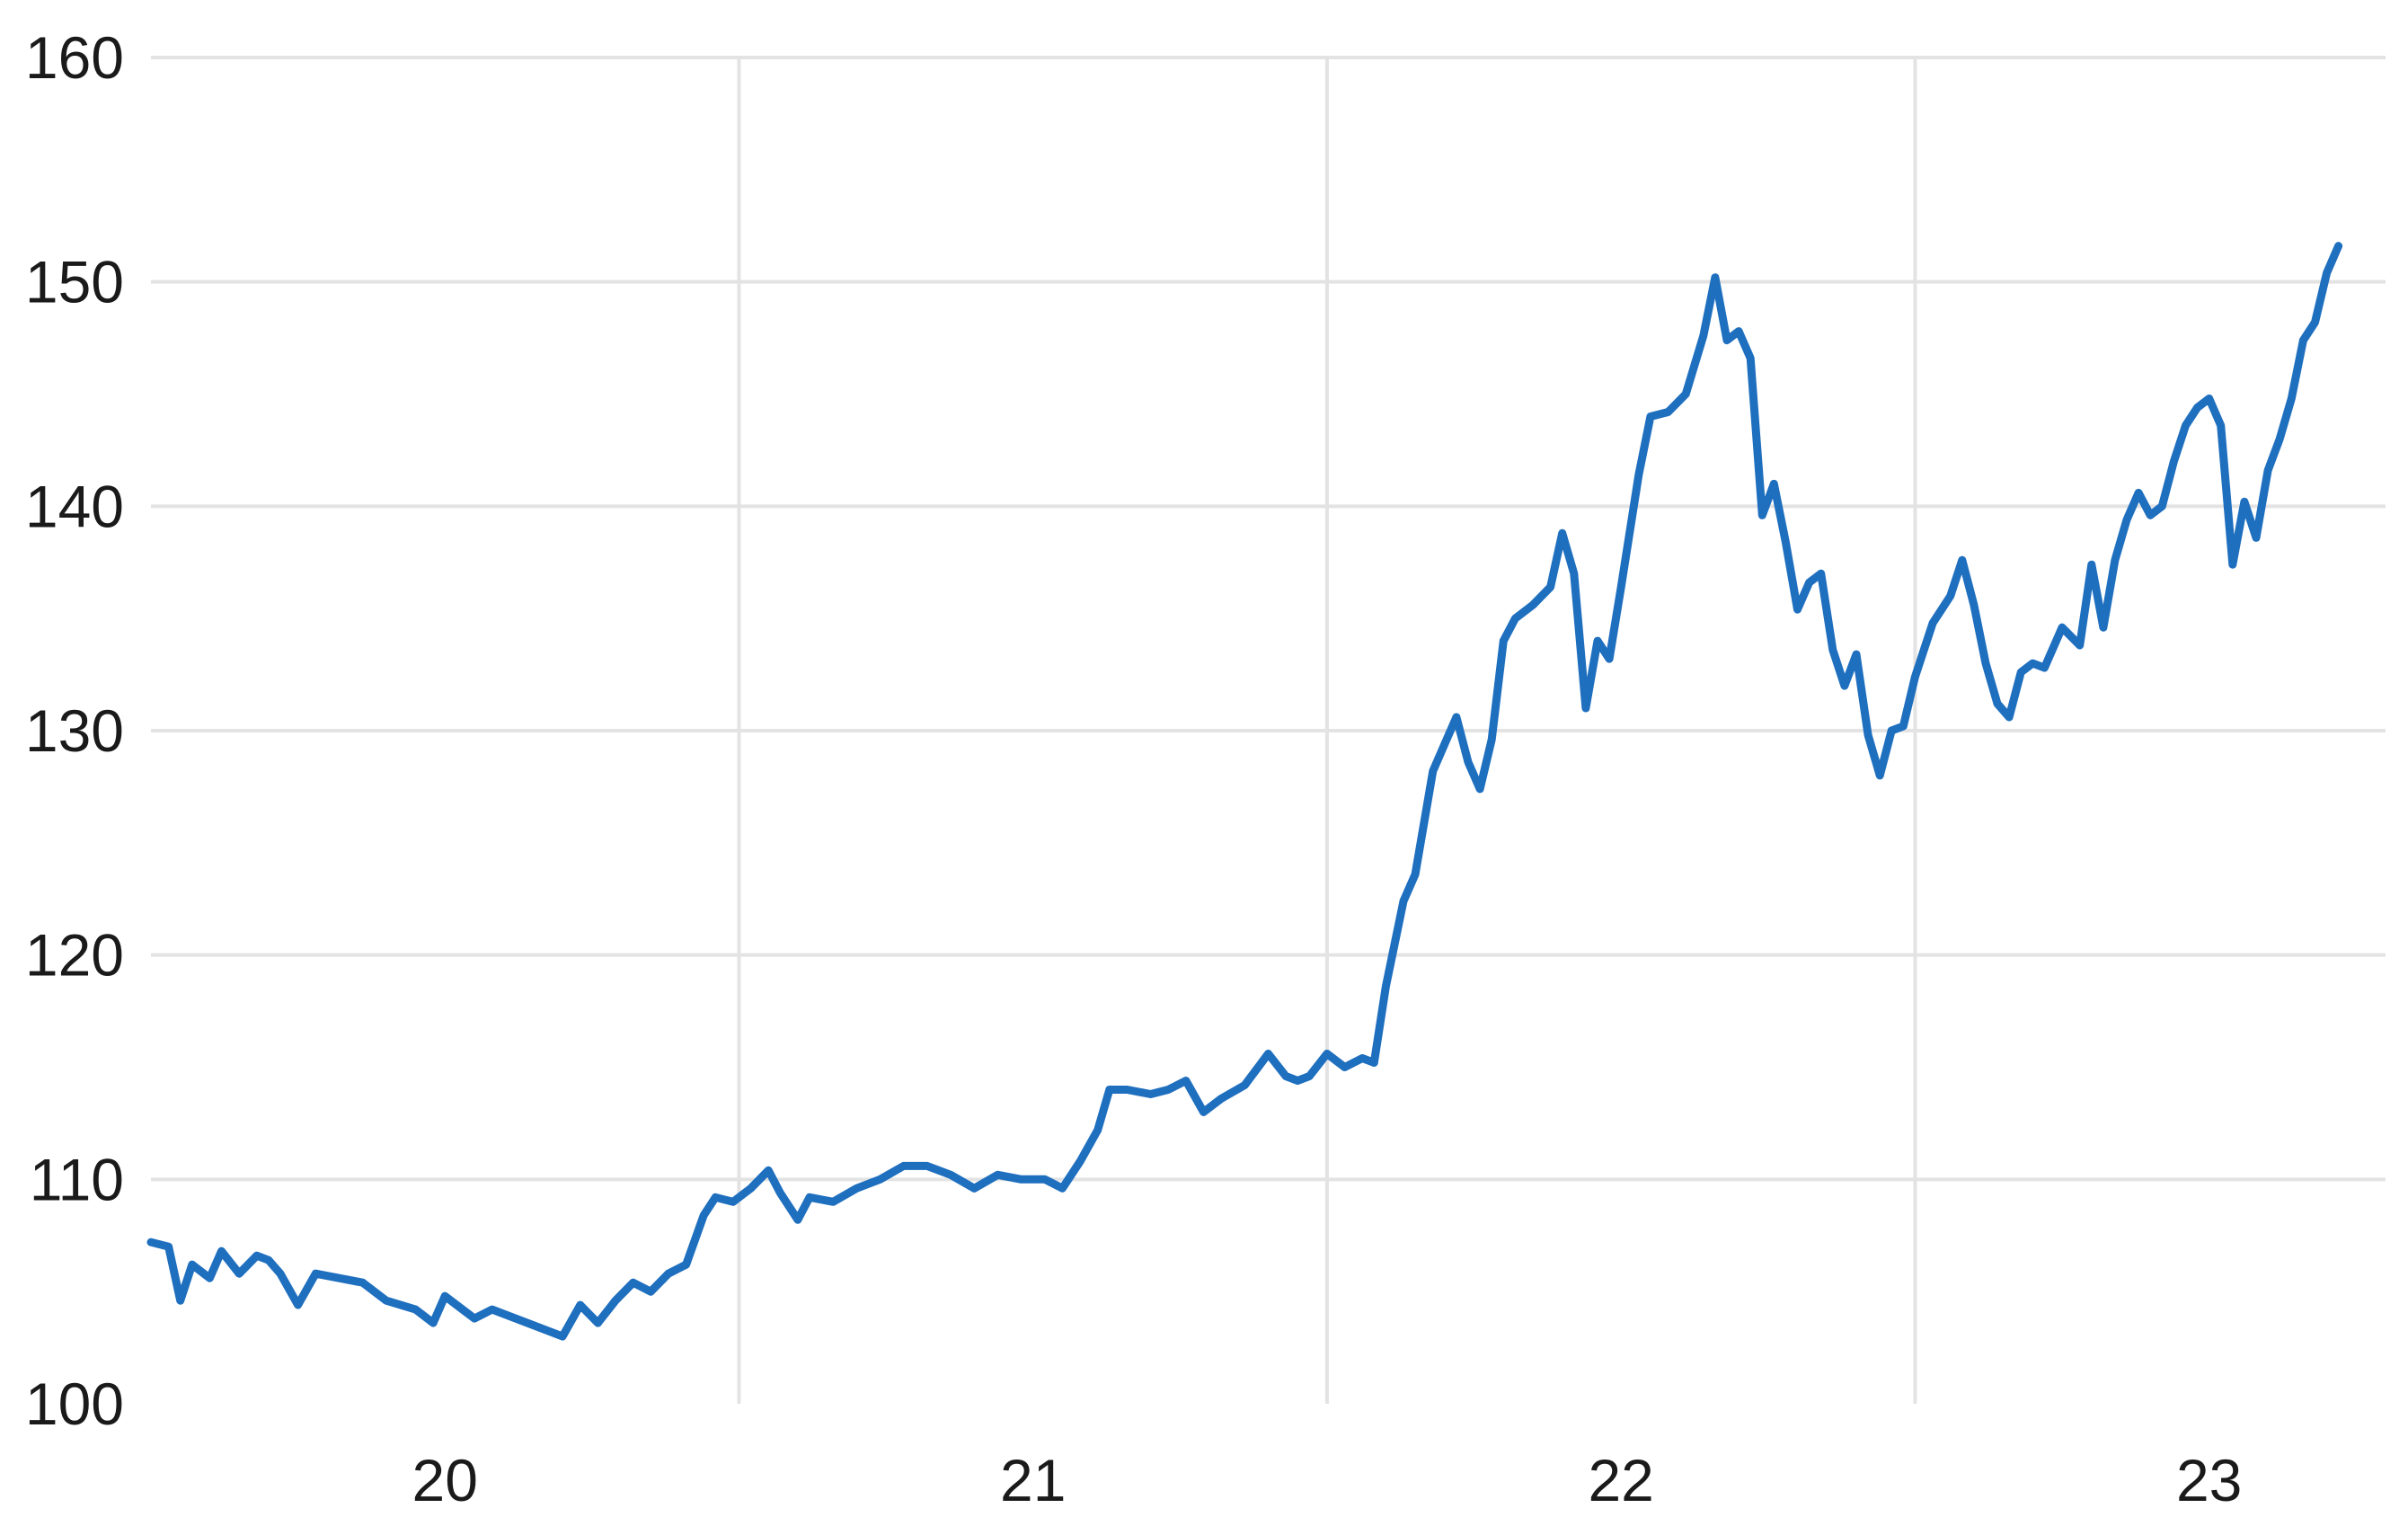  I want to click on y-axis-tick-labels: 100 110 120 130 140 150 160, so click(74, 731).